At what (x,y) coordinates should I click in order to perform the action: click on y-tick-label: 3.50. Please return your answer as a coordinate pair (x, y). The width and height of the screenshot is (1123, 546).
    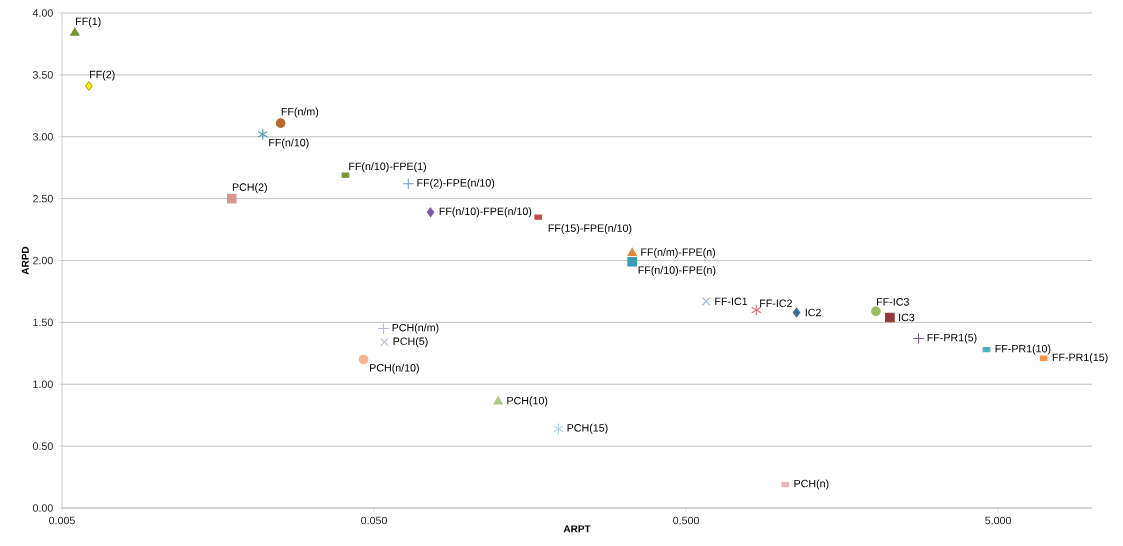
    Looking at the image, I should click on (42, 75).